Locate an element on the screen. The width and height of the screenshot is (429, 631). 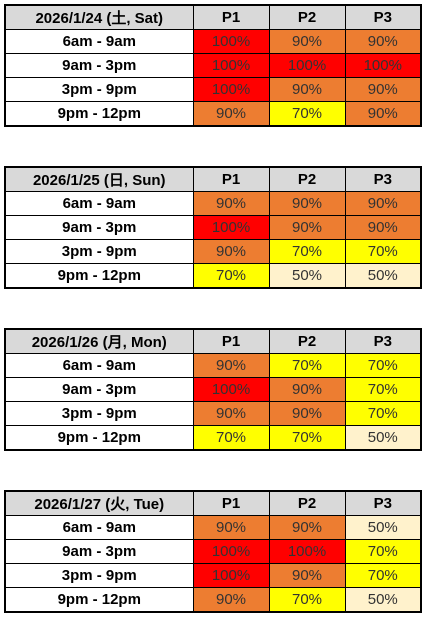
table-row: 9pm - 12pm 90% 70% 90% is located at coordinates (213, 114).